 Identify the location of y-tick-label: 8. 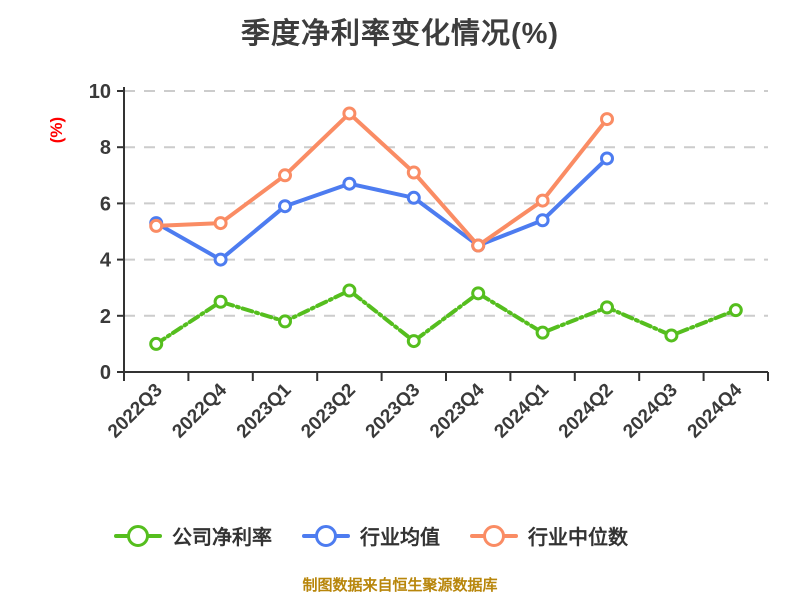
(105, 148).